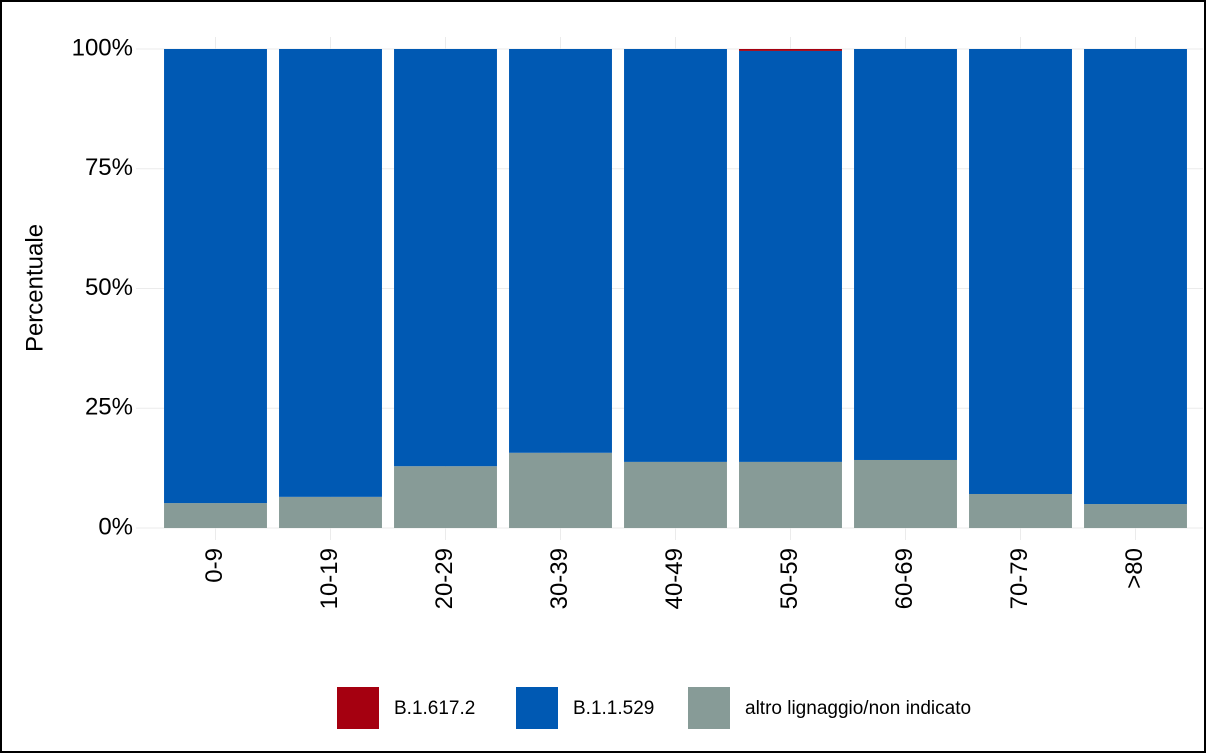  Describe the element at coordinates (789, 578) in the screenshot. I see `x-tick-label: 50-59` at that location.